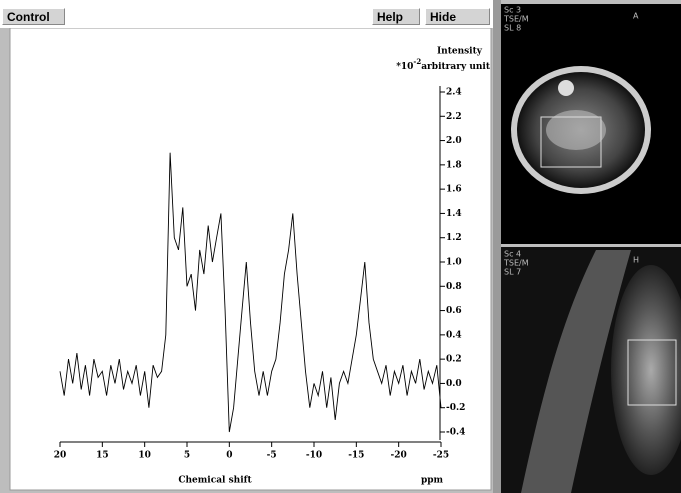 Image resolution: width=681 pixels, height=493 pixels. What do you see at coordinates (454, 263) in the screenshot?
I see `y-tick-label: 1.0` at bounding box center [454, 263].